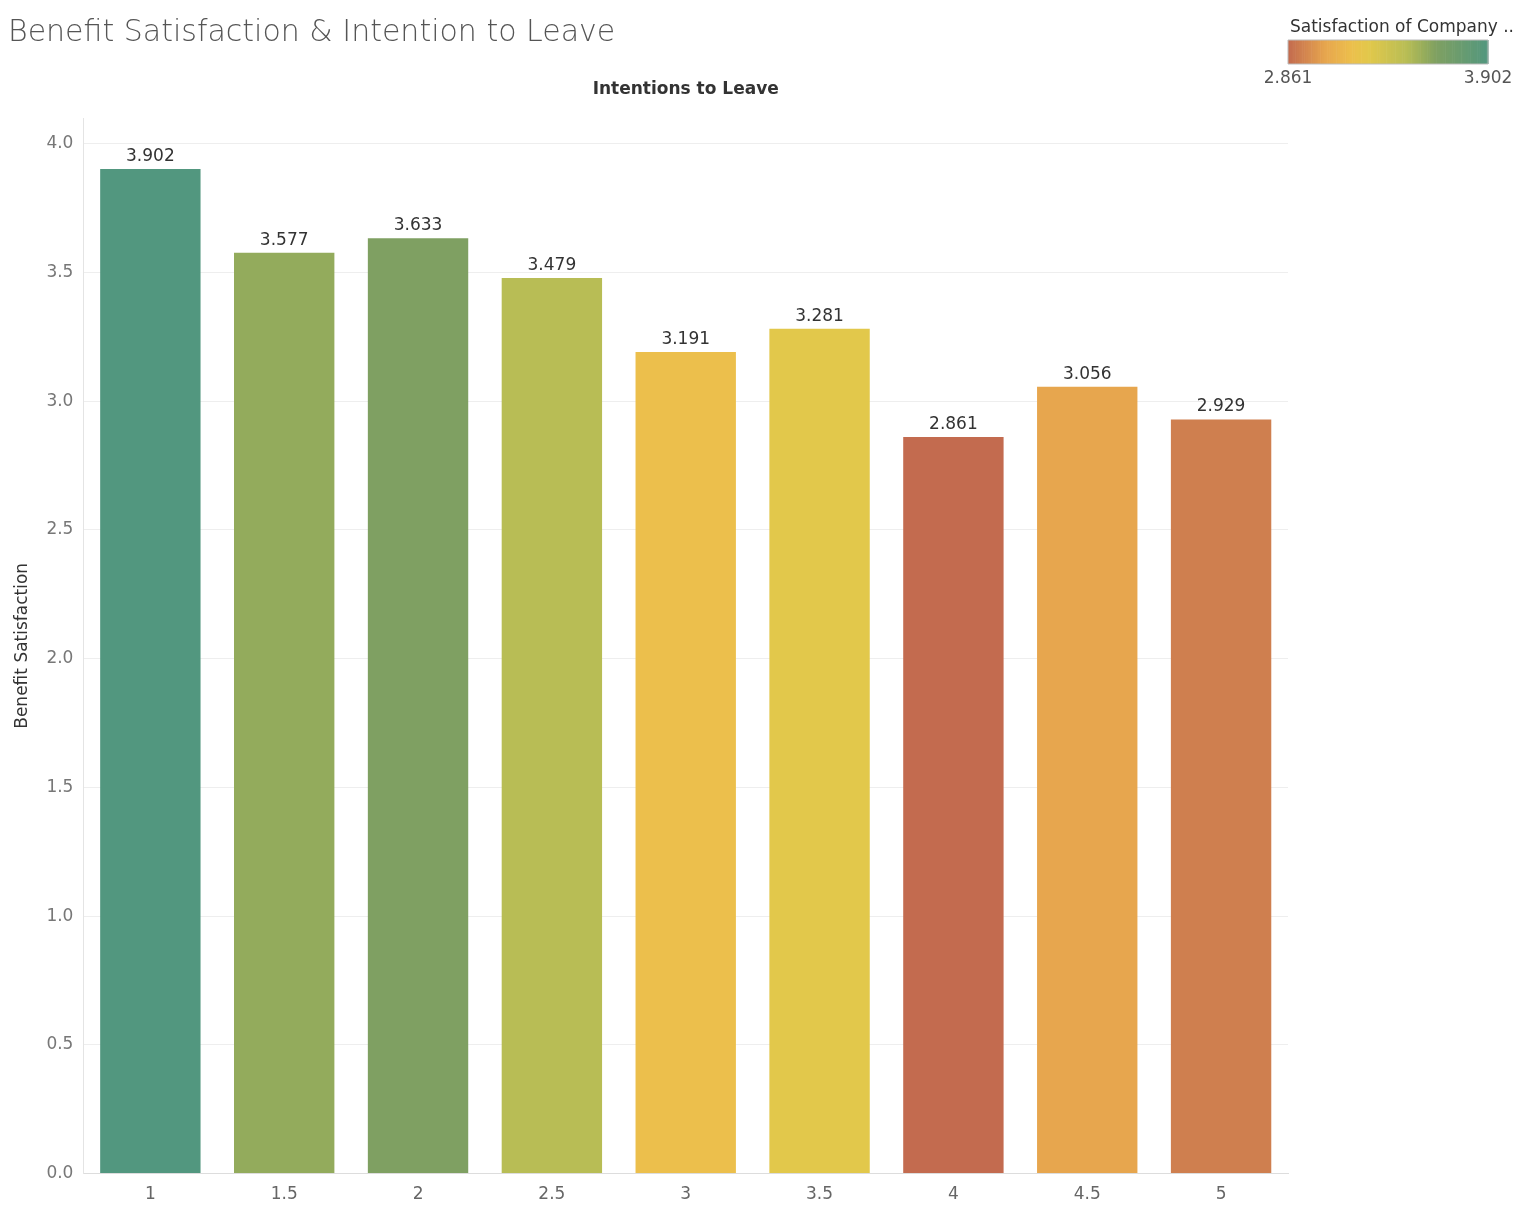 This screenshot has height=1214, width=1529. Describe the element at coordinates (1488, 76) in the screenshot. I see `color-bar-label: 3.902` at that location.